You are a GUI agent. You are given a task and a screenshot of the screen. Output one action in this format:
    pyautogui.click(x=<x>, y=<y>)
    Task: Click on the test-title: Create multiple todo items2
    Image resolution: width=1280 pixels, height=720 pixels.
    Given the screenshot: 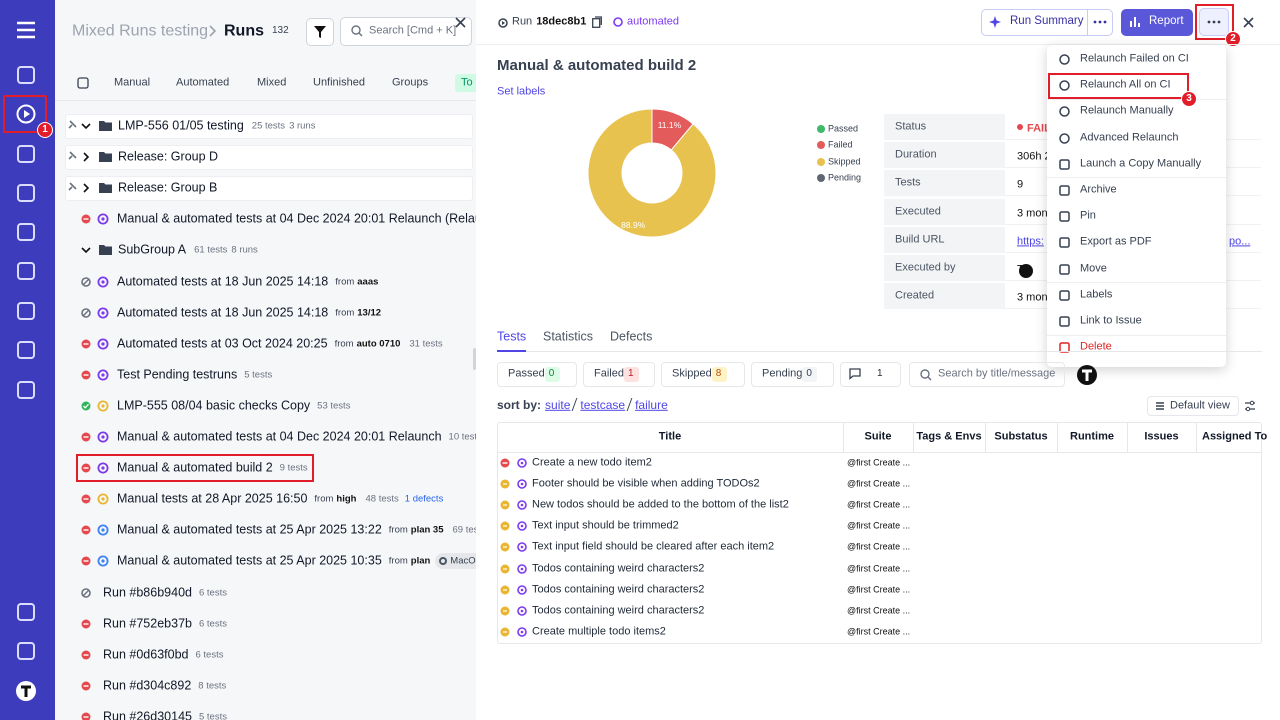 What is the action you would take?
    pyautogui.click(x=599, y=631)
    